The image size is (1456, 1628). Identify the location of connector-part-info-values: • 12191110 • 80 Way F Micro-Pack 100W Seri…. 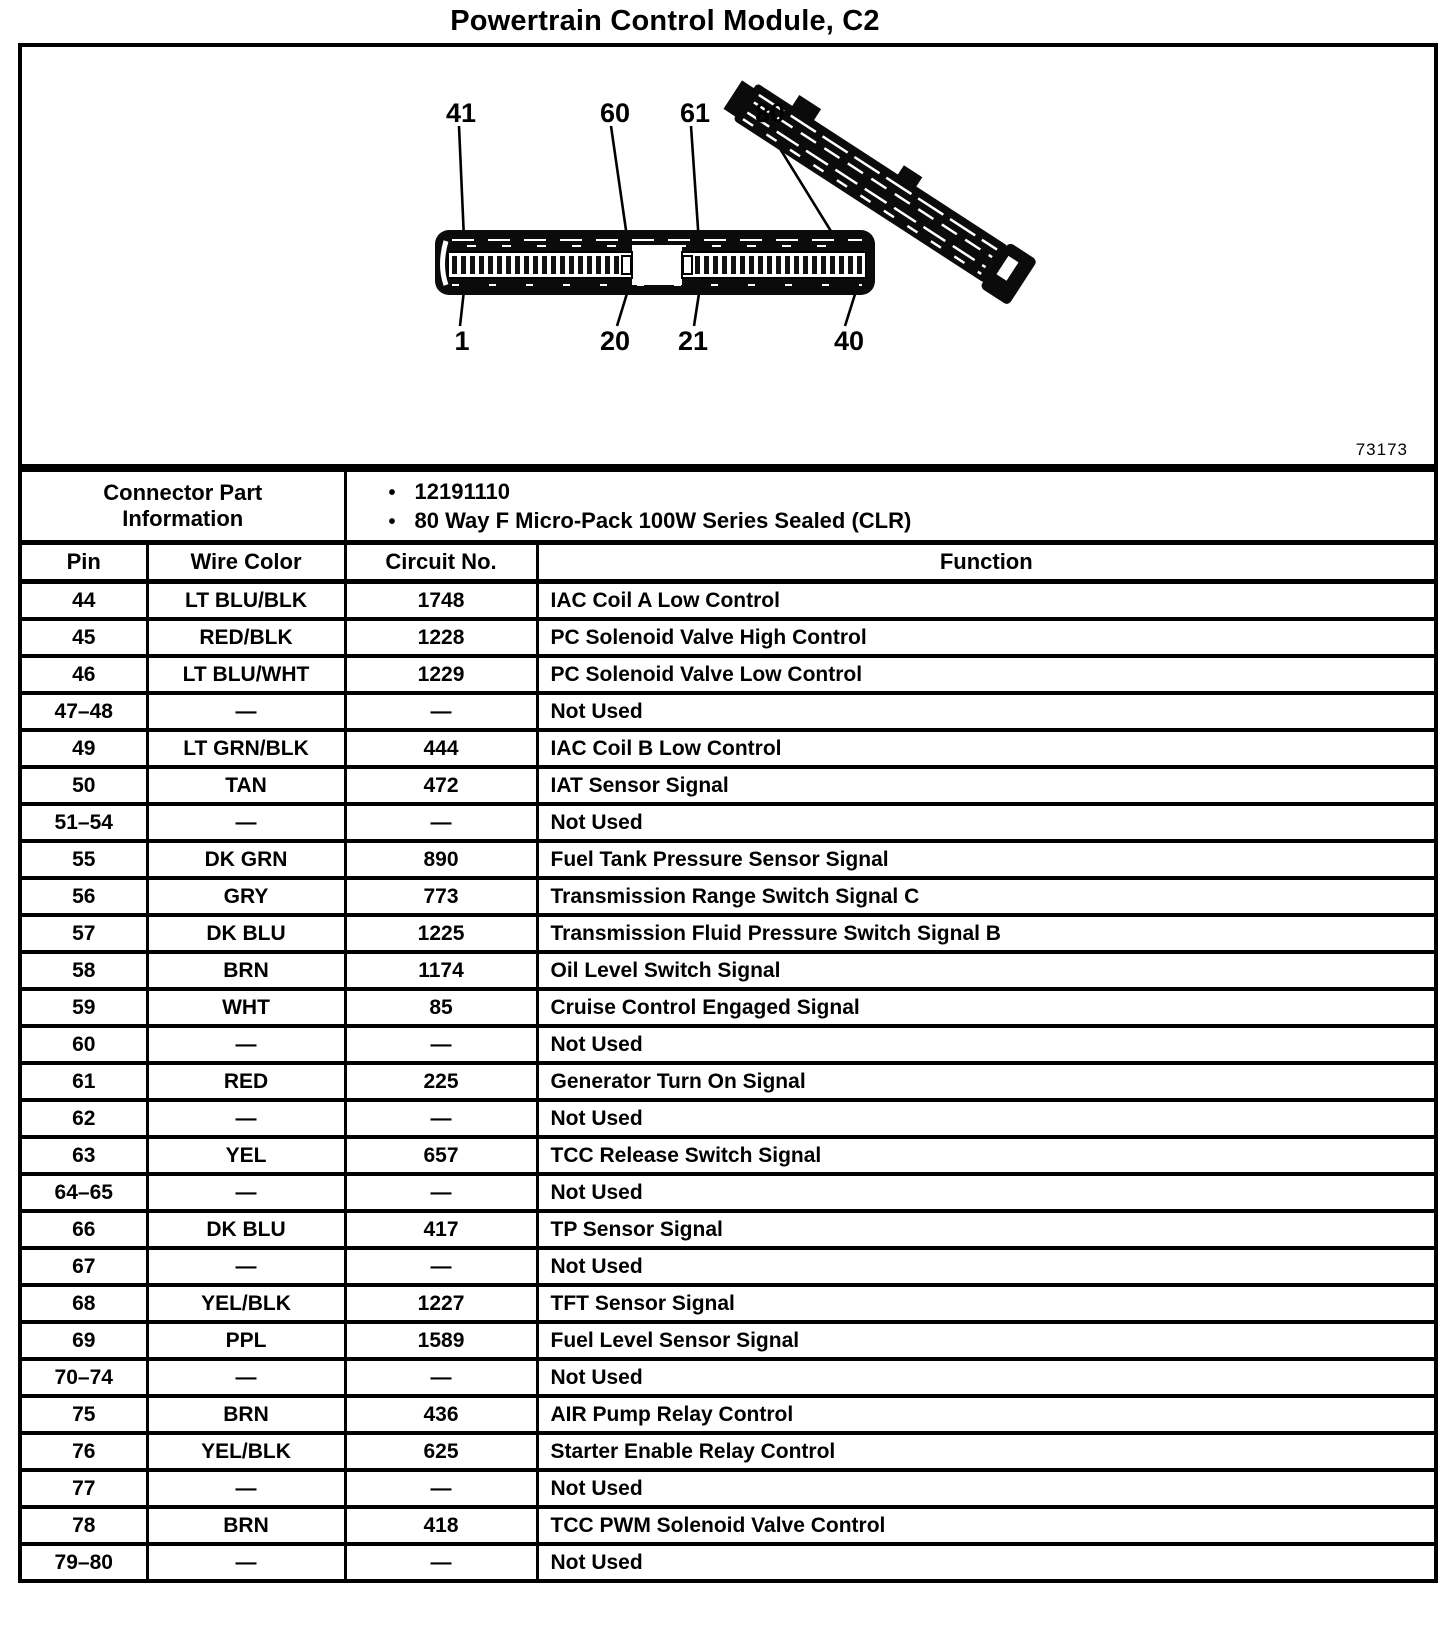
(890, 506).